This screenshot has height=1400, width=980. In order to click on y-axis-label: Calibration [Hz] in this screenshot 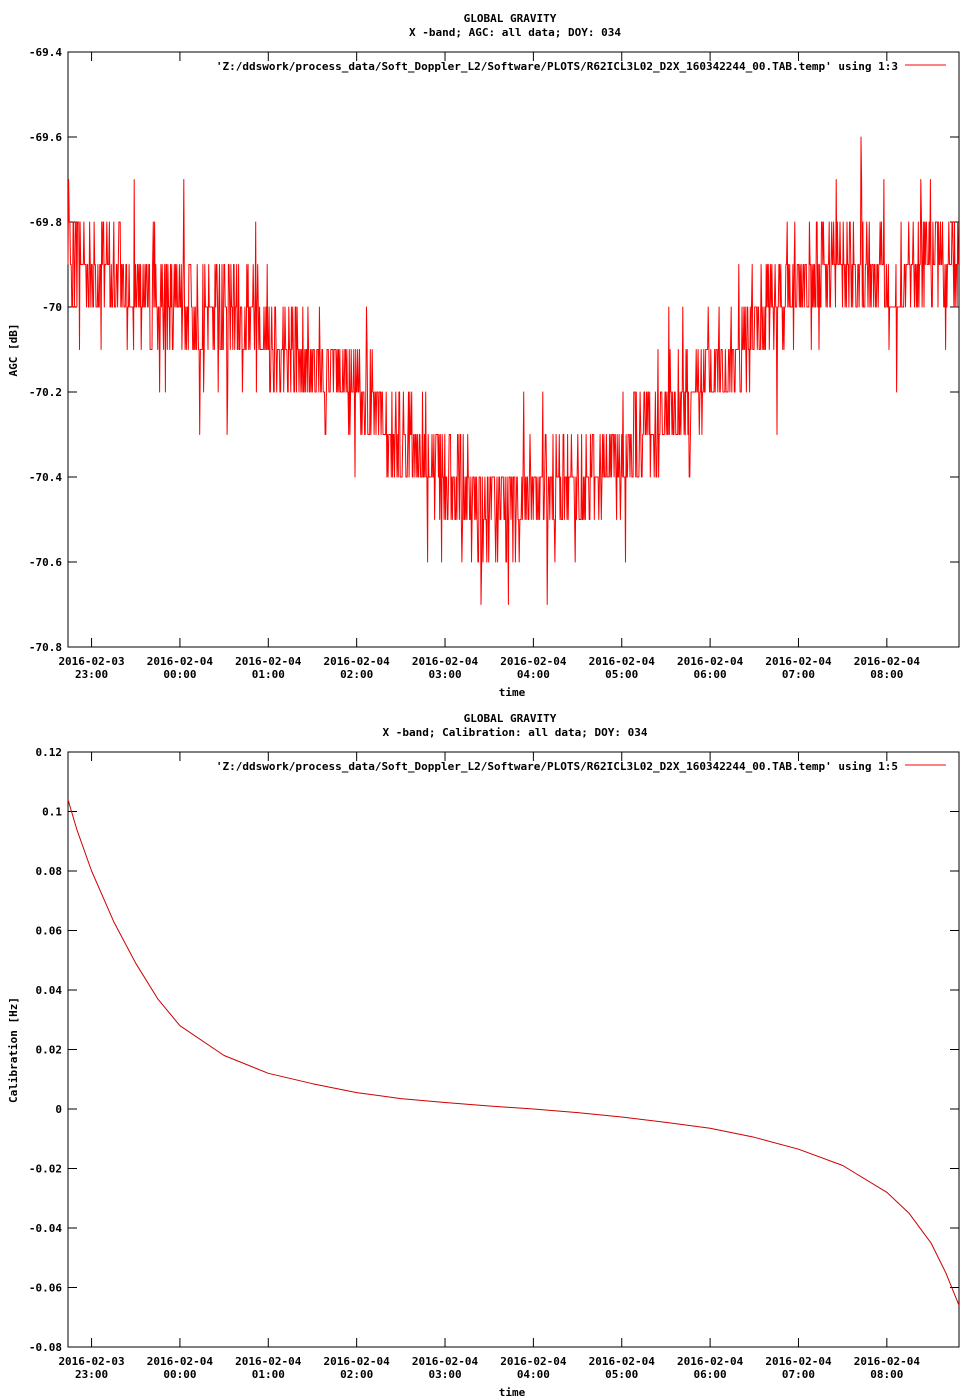, I will do `click(13, 1050)`.